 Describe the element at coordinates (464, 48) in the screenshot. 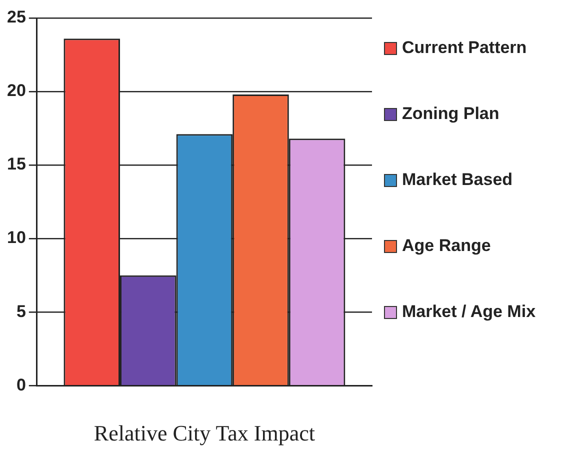

I see `legend-label: Current Pattern` at that location.